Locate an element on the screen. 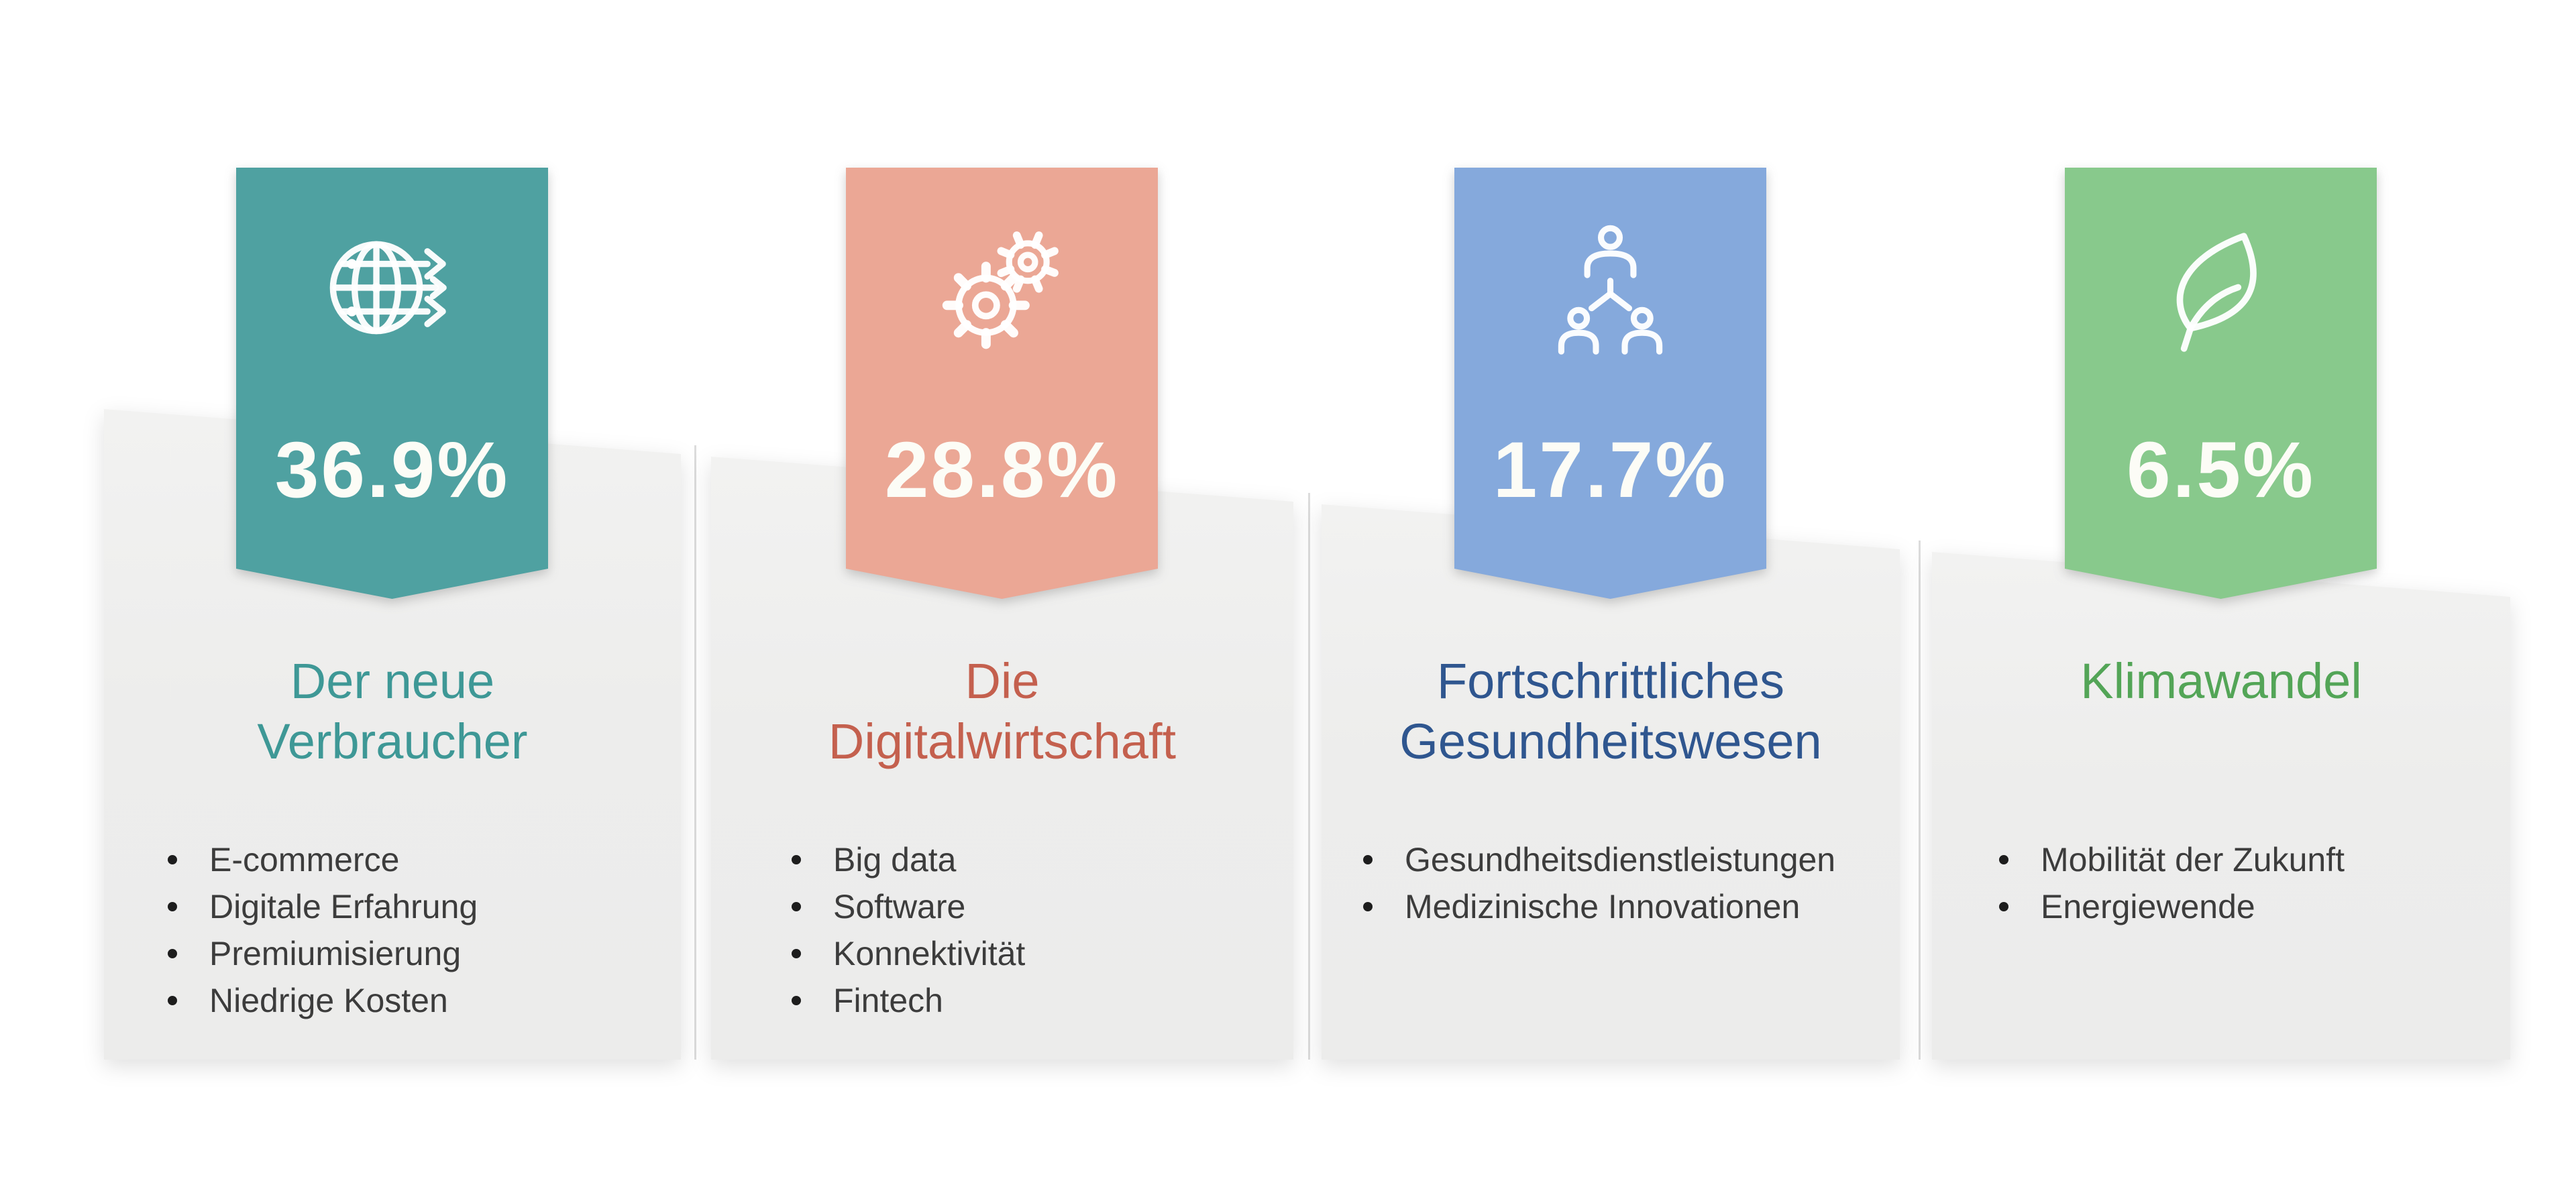  bullet-list: Big data Software Konnektivität Fintech is located at coordinates (908, 930).